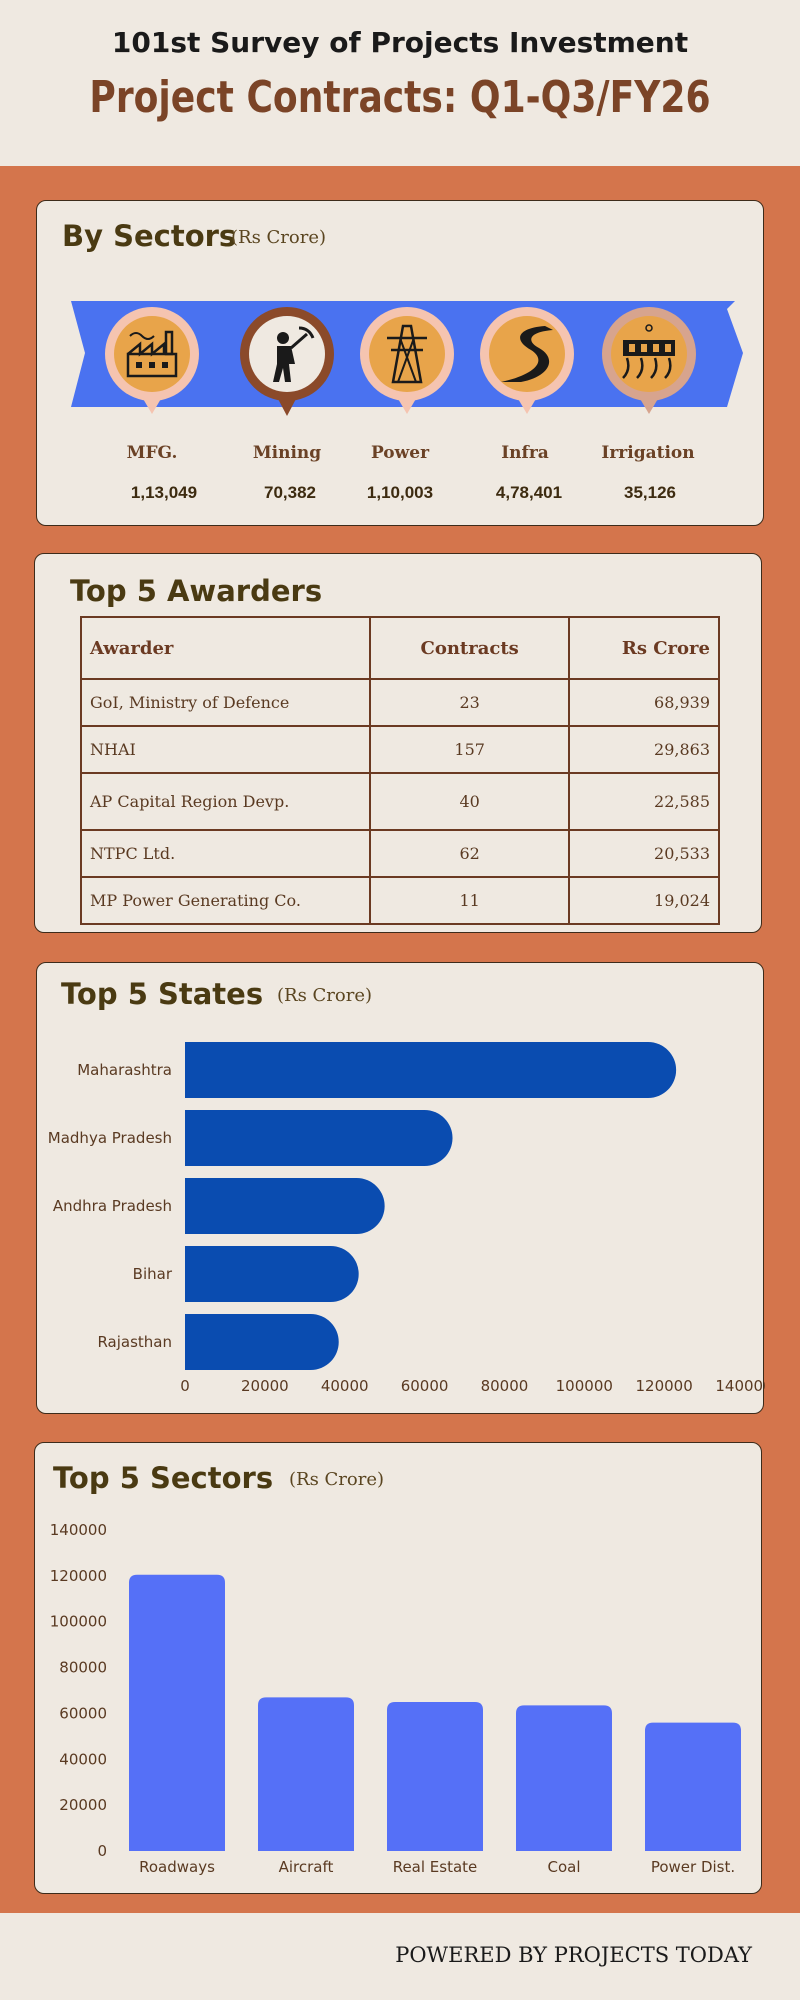 This screenshot has height=2000, width=800. What do you see at coordinates (319, 1138) in the screenshot?
I see `bar-madhya-pradesh` at bounding box center [319, 1138].